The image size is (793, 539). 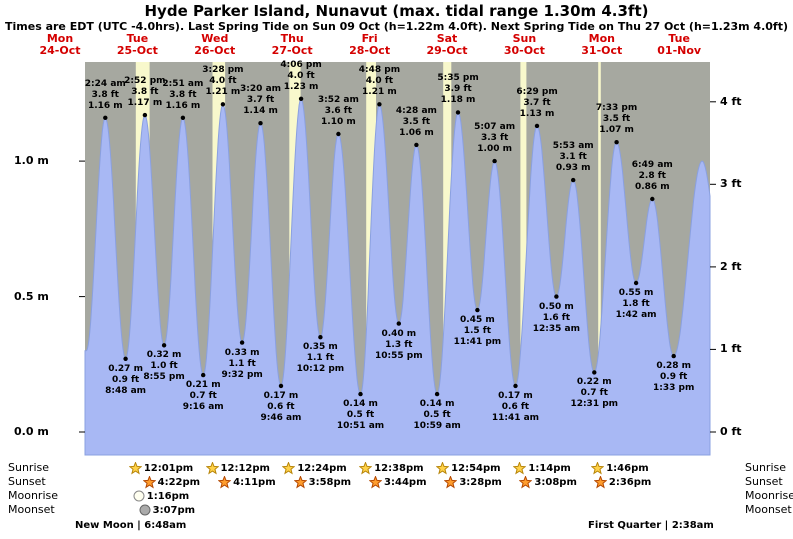 What do you see at coordinates (652, 165) in the screenshot?
I see `annotation-line: 6:49 am` at bounding box center [652, 165].